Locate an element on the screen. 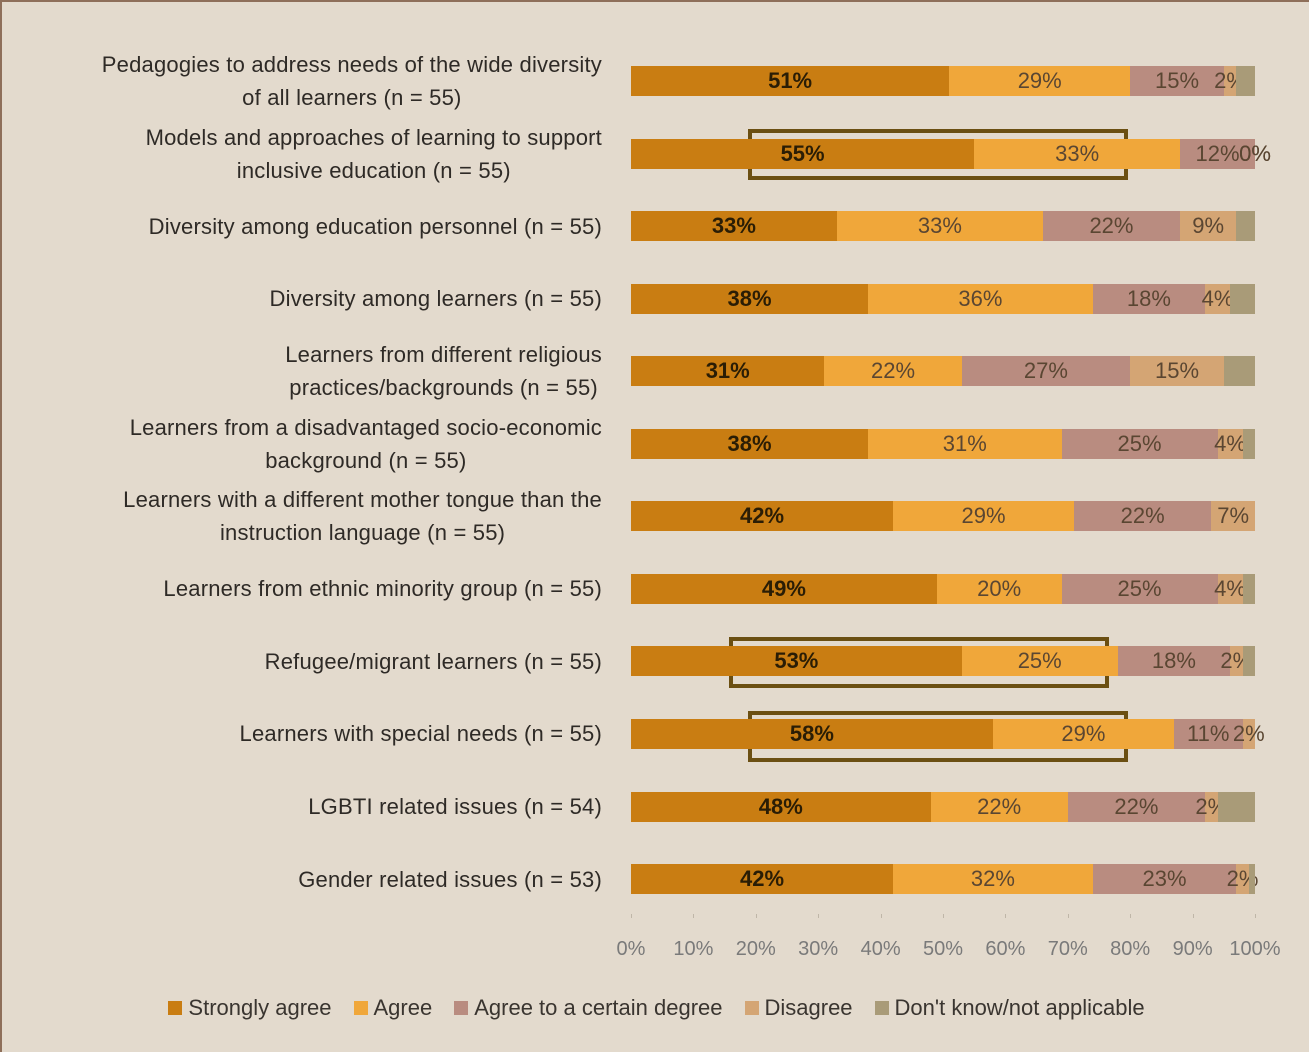  data-label: 53% is located at coordinates (796, 661).